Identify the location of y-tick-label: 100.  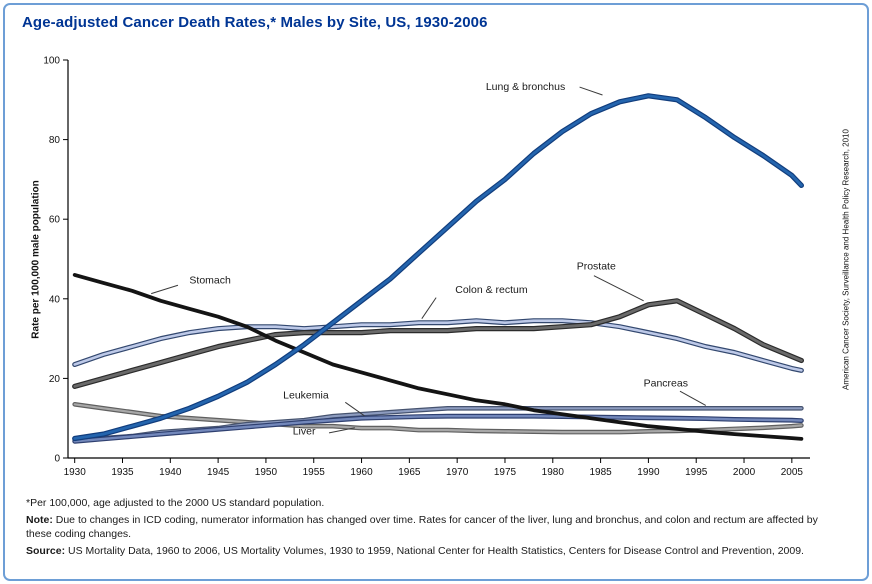
(51, 61).